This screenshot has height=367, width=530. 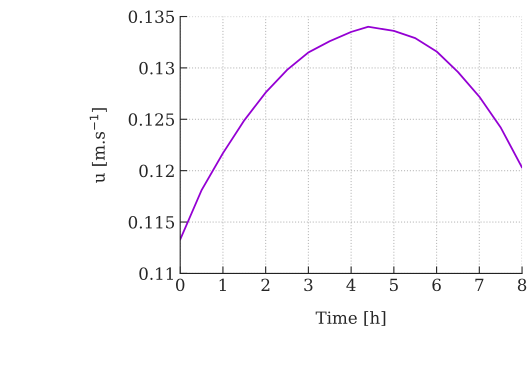 What do you see at coordinates (351, 284) in the screenshot?
I see `x-tick-label: 4` at bounding box center [351, 284].